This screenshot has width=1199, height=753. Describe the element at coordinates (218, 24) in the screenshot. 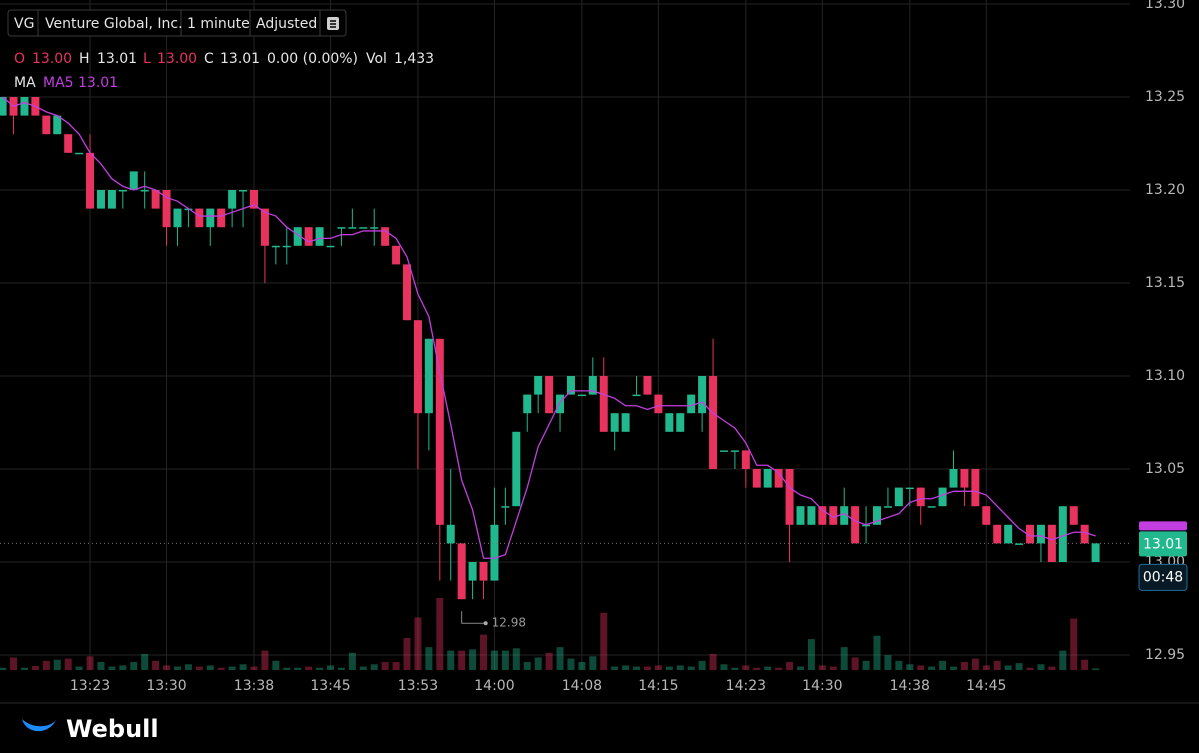

I see `interval: 1 minute` at that location.